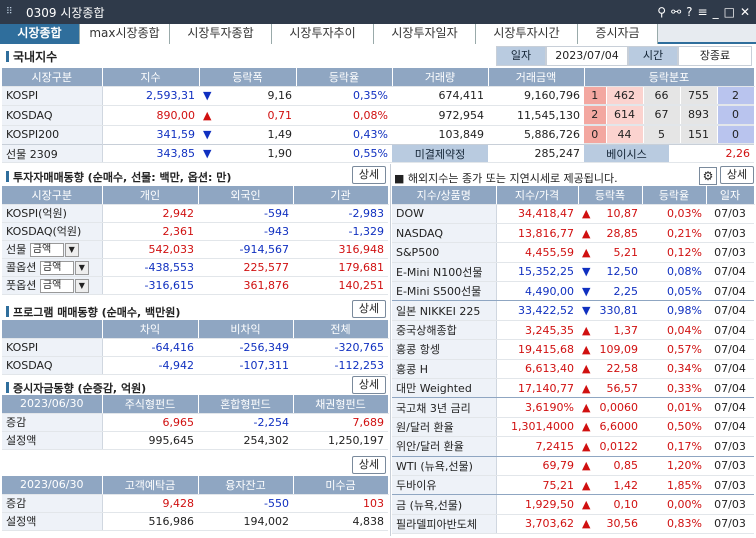  What do you see at coordinates (729, 12) in the screenshot?
I see `maximize-icon: □` at bounding box center [729, 12].